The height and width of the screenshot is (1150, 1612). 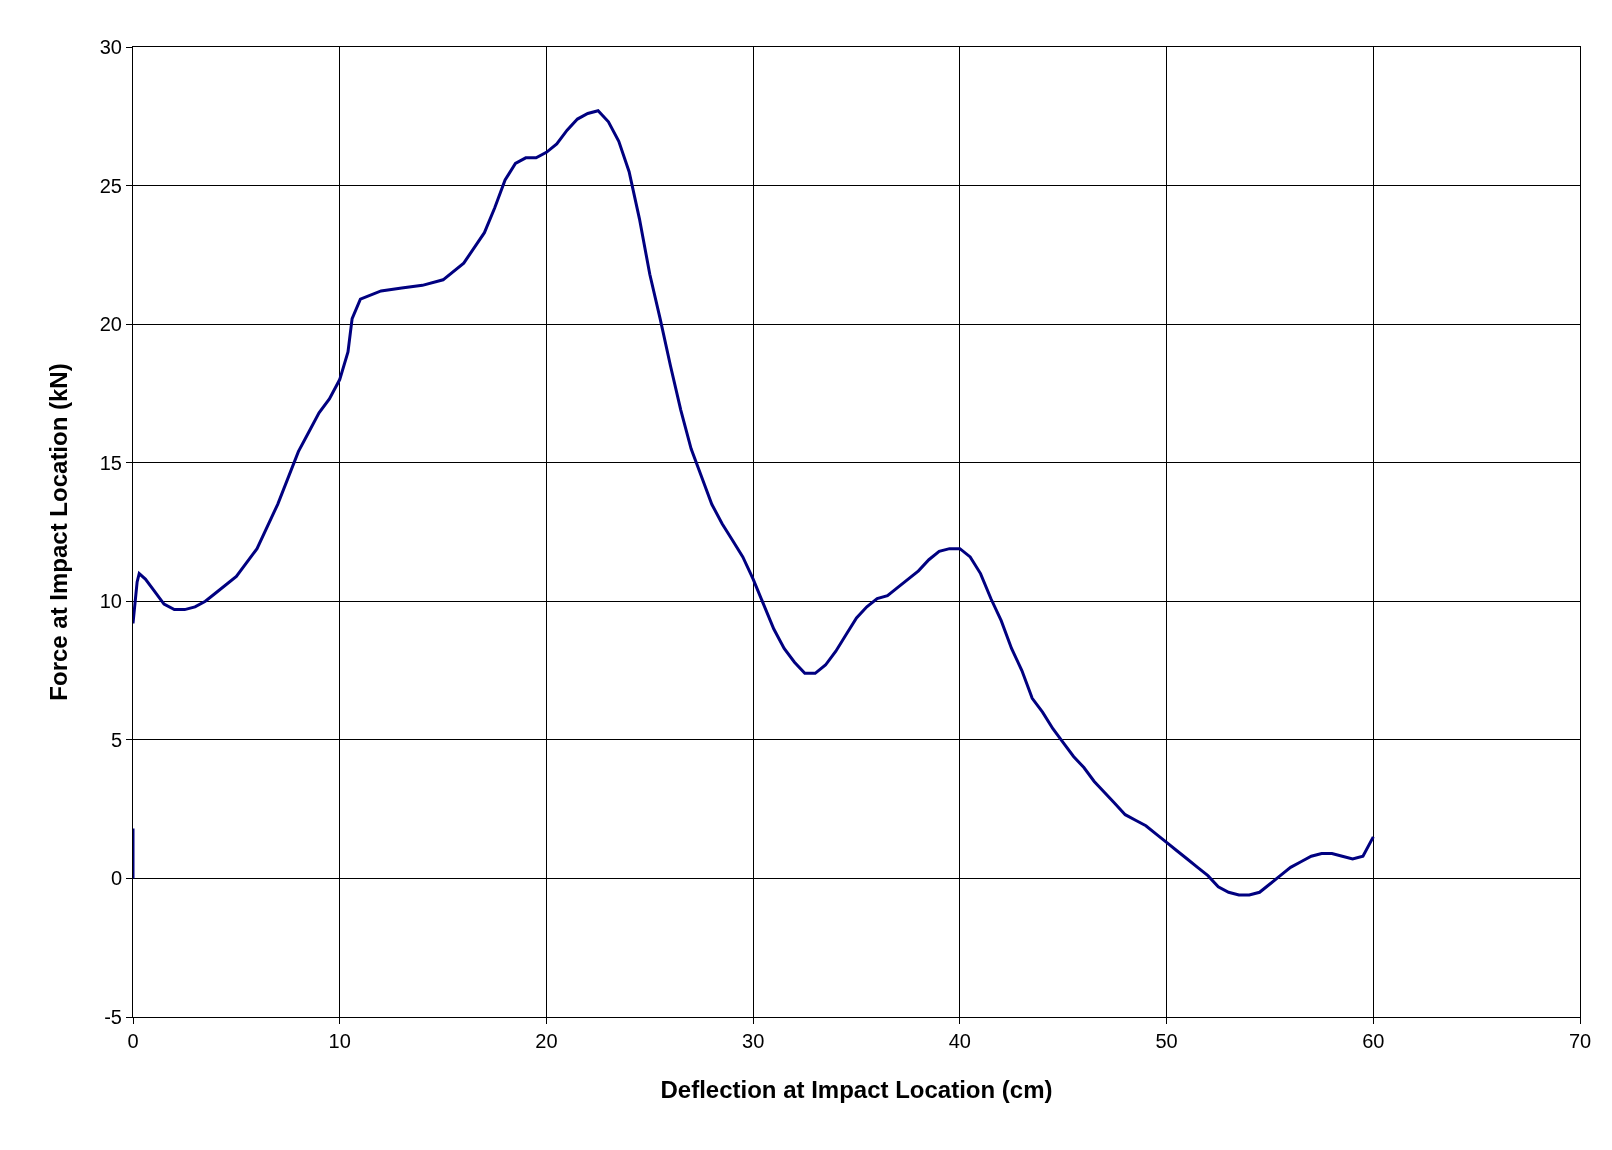 What do you see at coordinates (133, 1041) in the screenshot?
I see `x-tick-label: 0` at bounding box center [133, 1041].